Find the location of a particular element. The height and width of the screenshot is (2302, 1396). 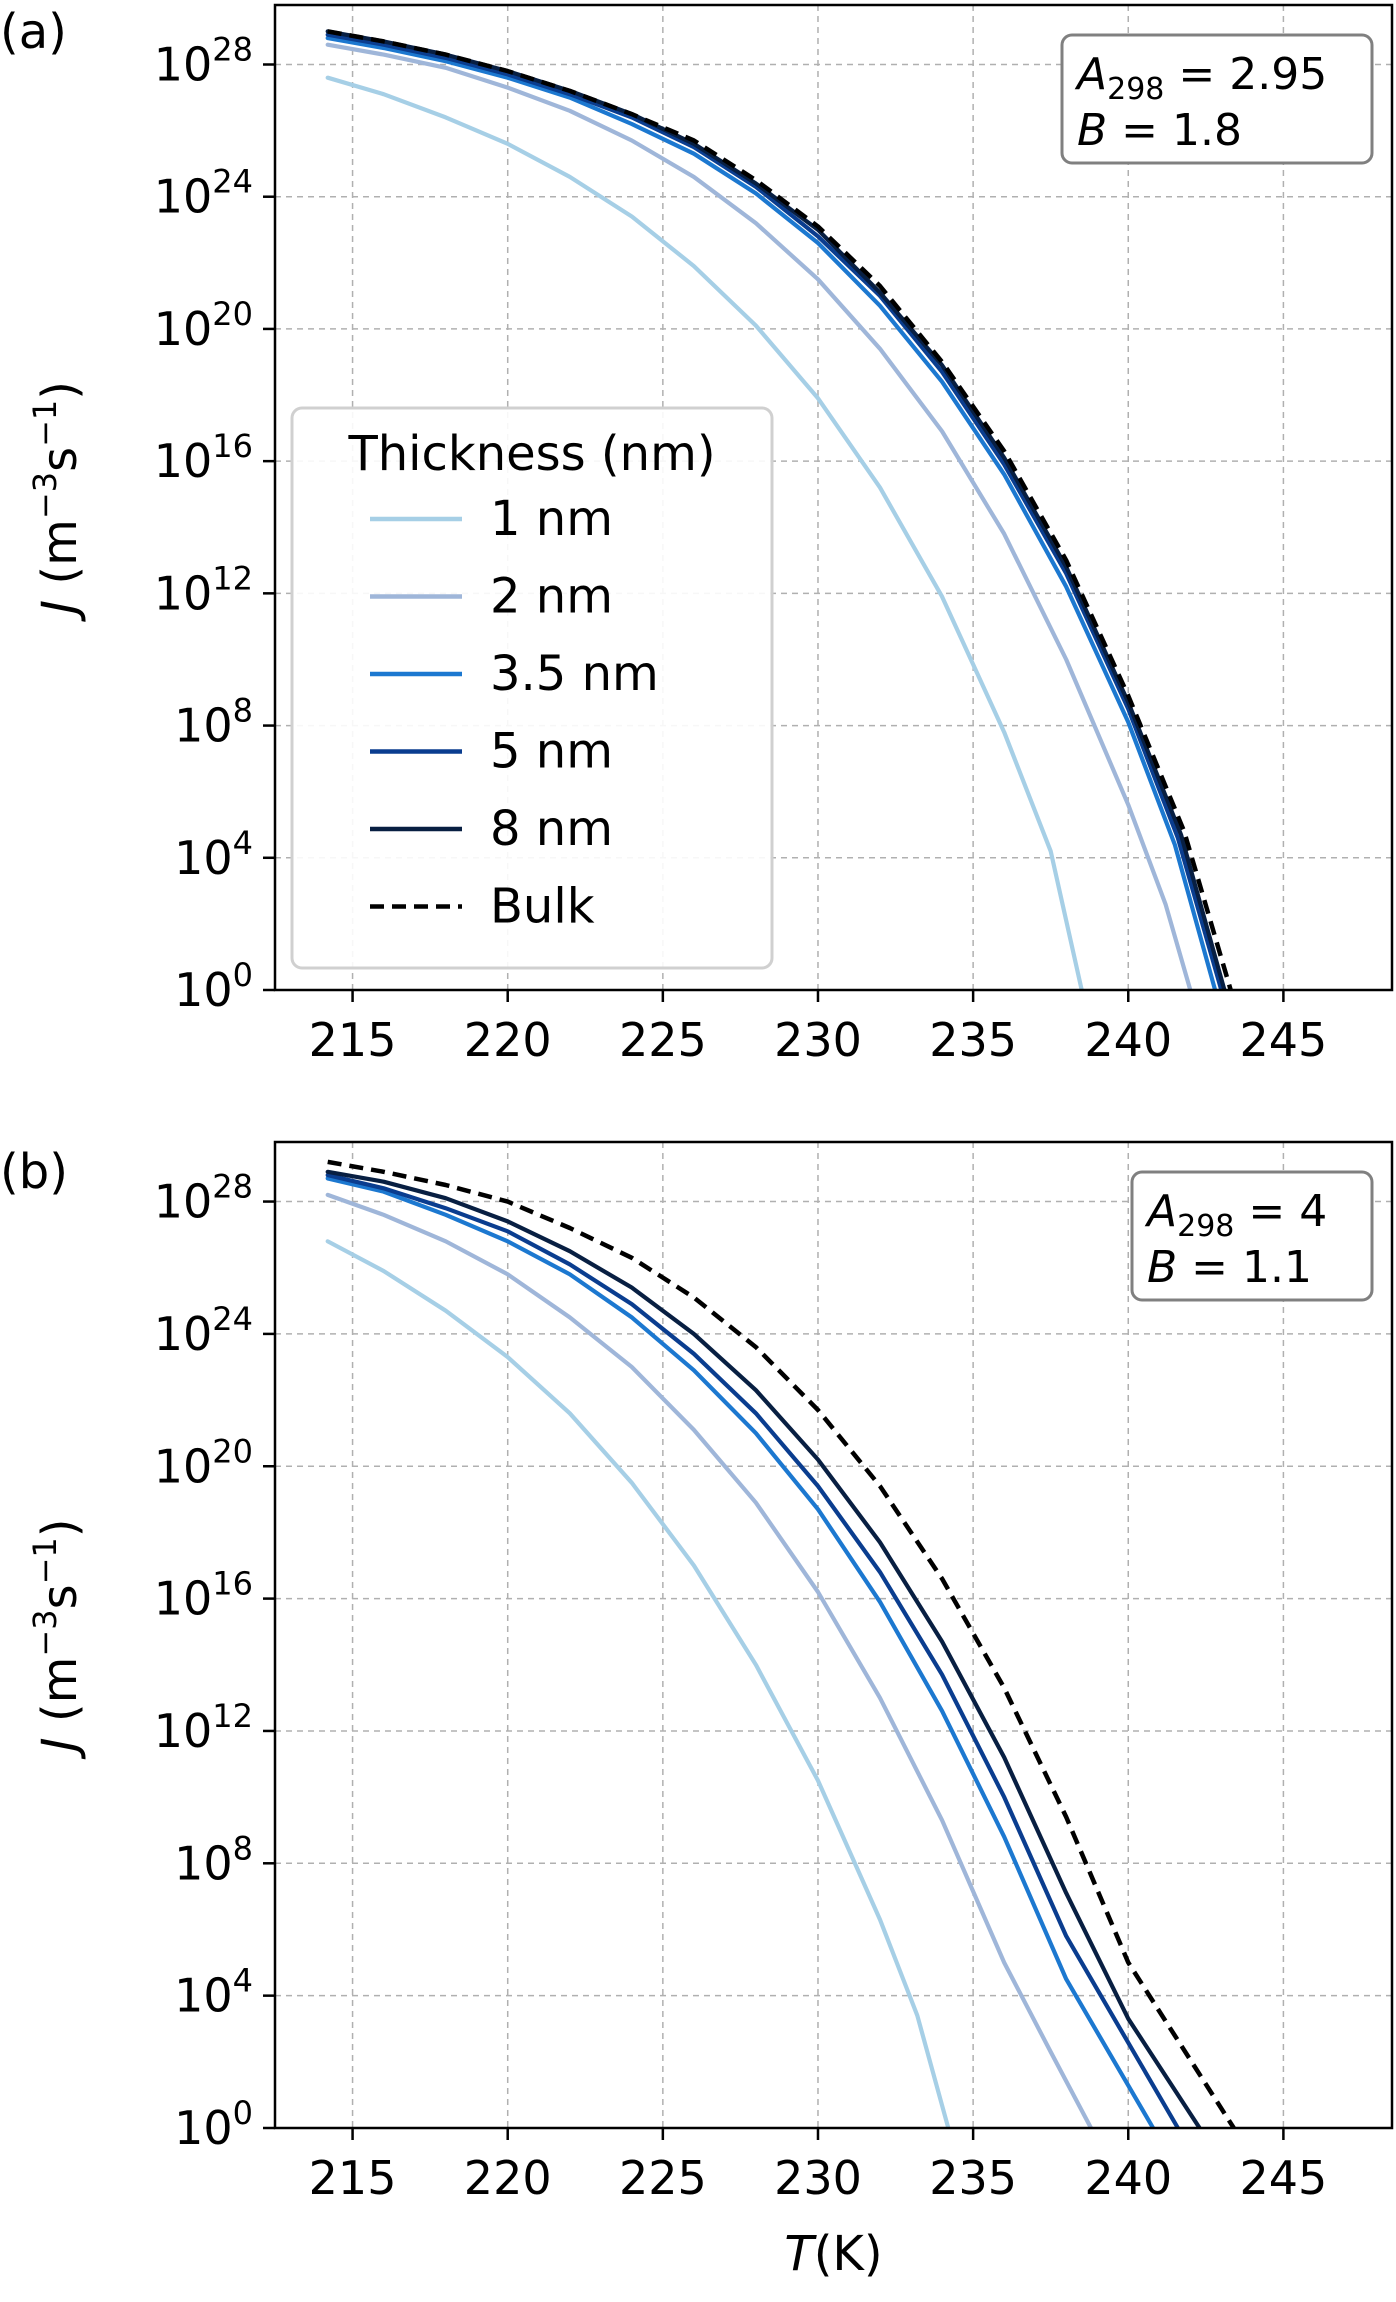

parameters-box: A298 = 4B = 1.1 is located at coordinates (1252, 1236).